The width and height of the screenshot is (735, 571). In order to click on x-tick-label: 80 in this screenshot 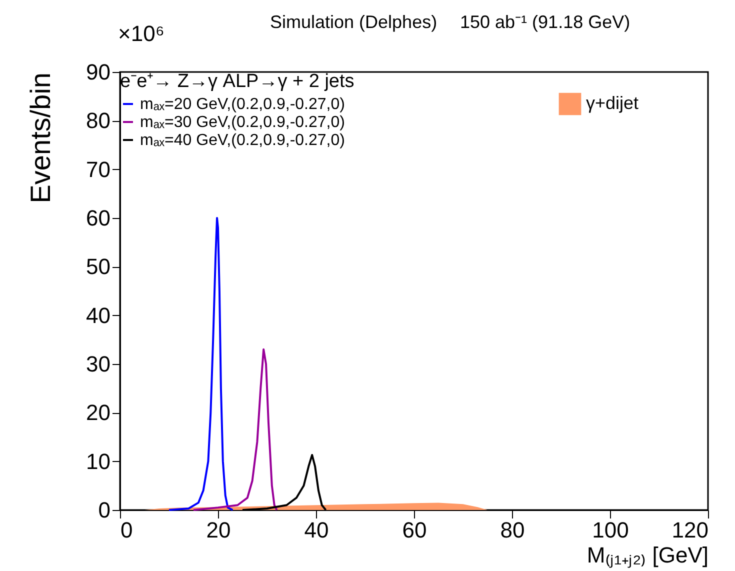, I will do `click(512, 530)`.